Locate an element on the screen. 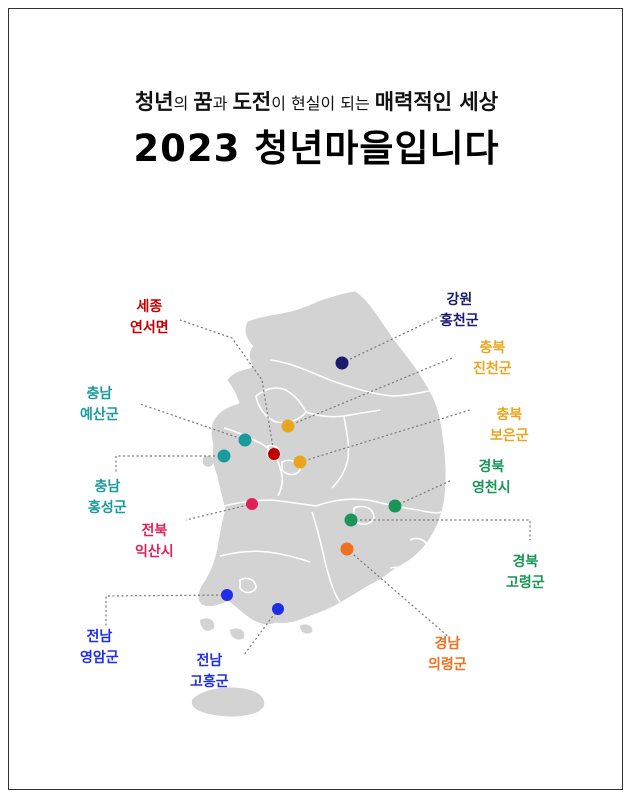  label-county: 홍성군 is located at coordinates (107, 508).